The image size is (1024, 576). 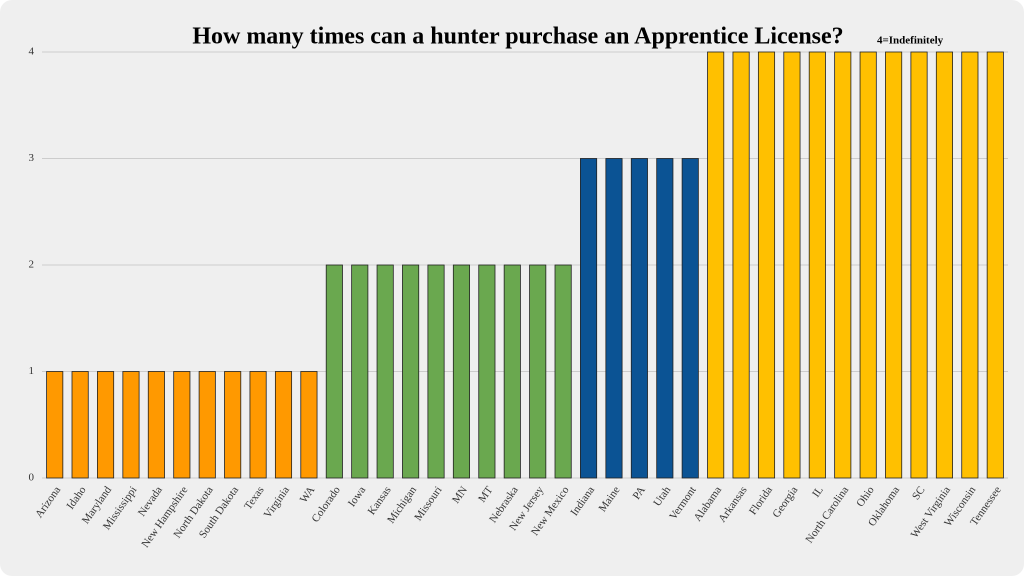 What do you see at coordinates (32, 371) in the screenshot?
I see `y-tick-label: 1` at bounding box center [32, 371].